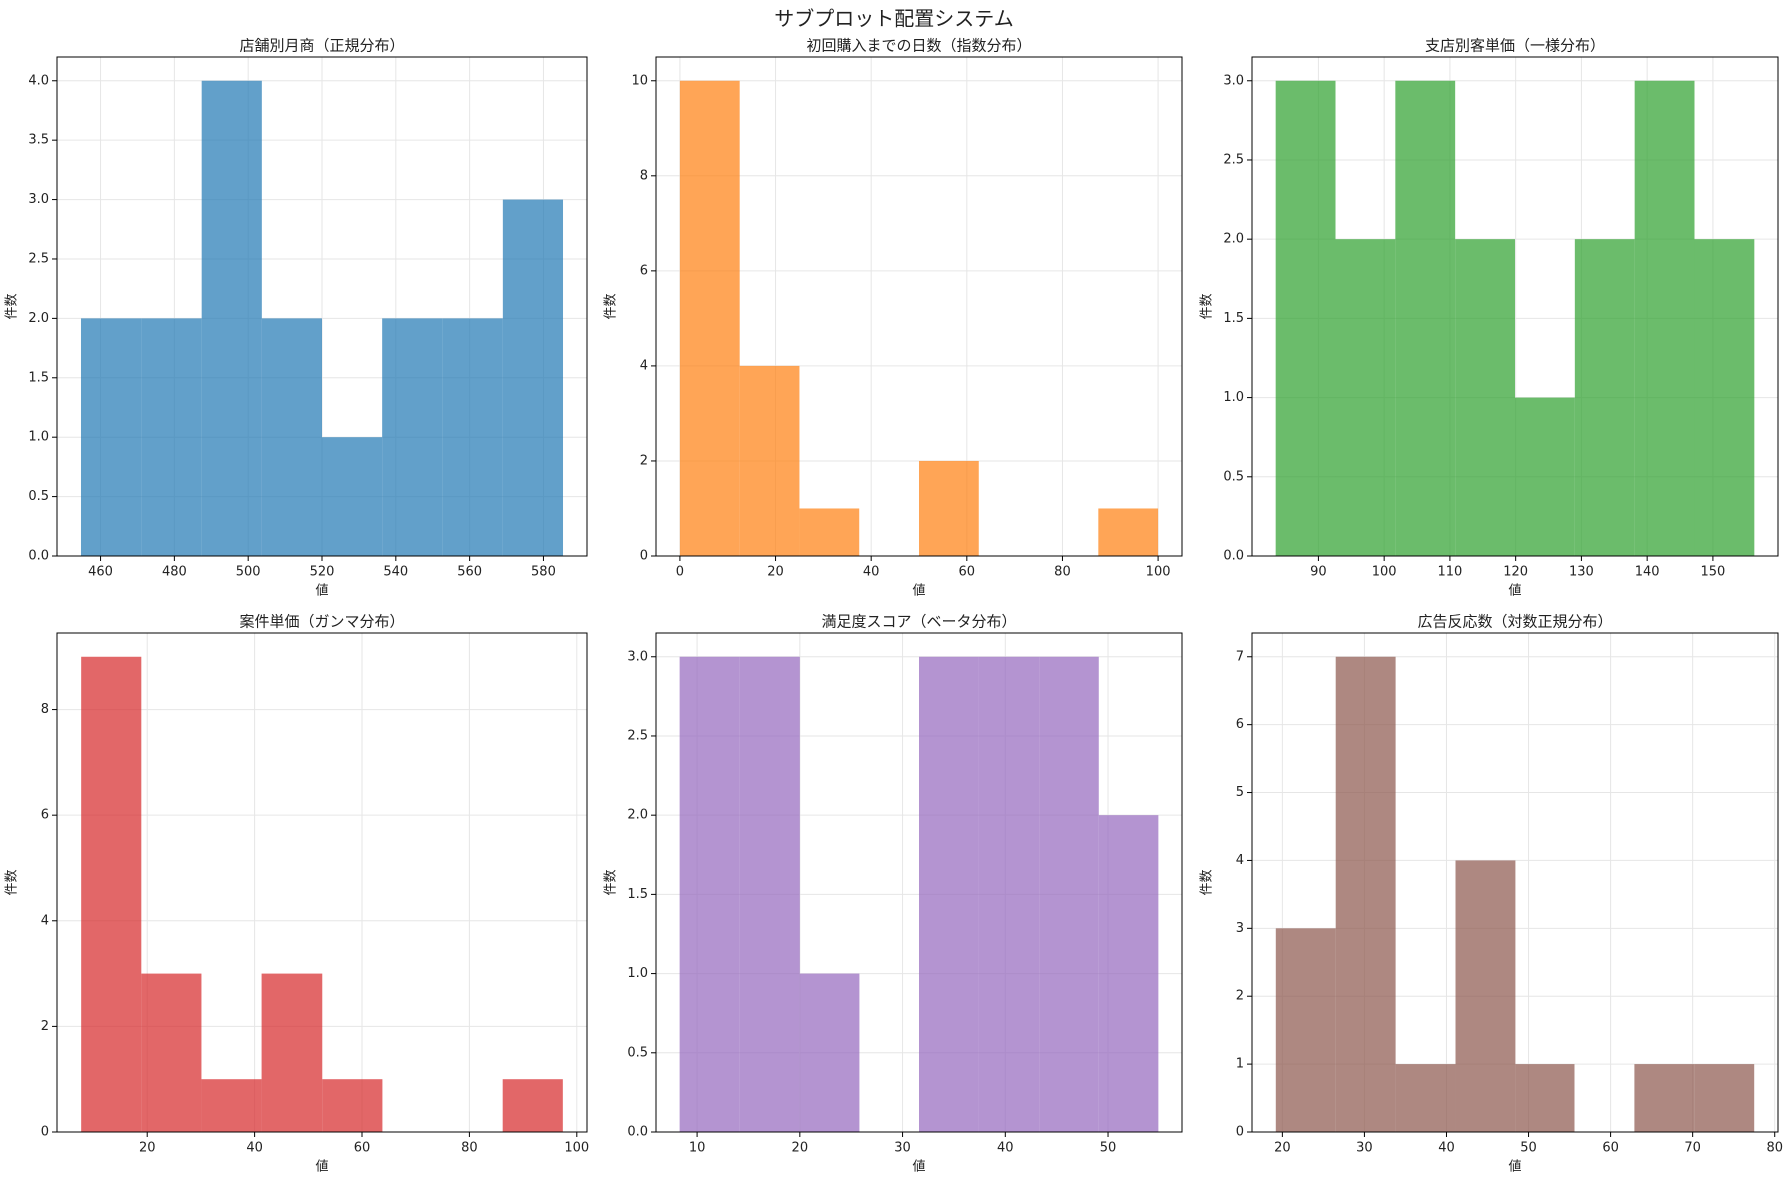  I want to click on x-tick-label: 90, so click(1318, 572).